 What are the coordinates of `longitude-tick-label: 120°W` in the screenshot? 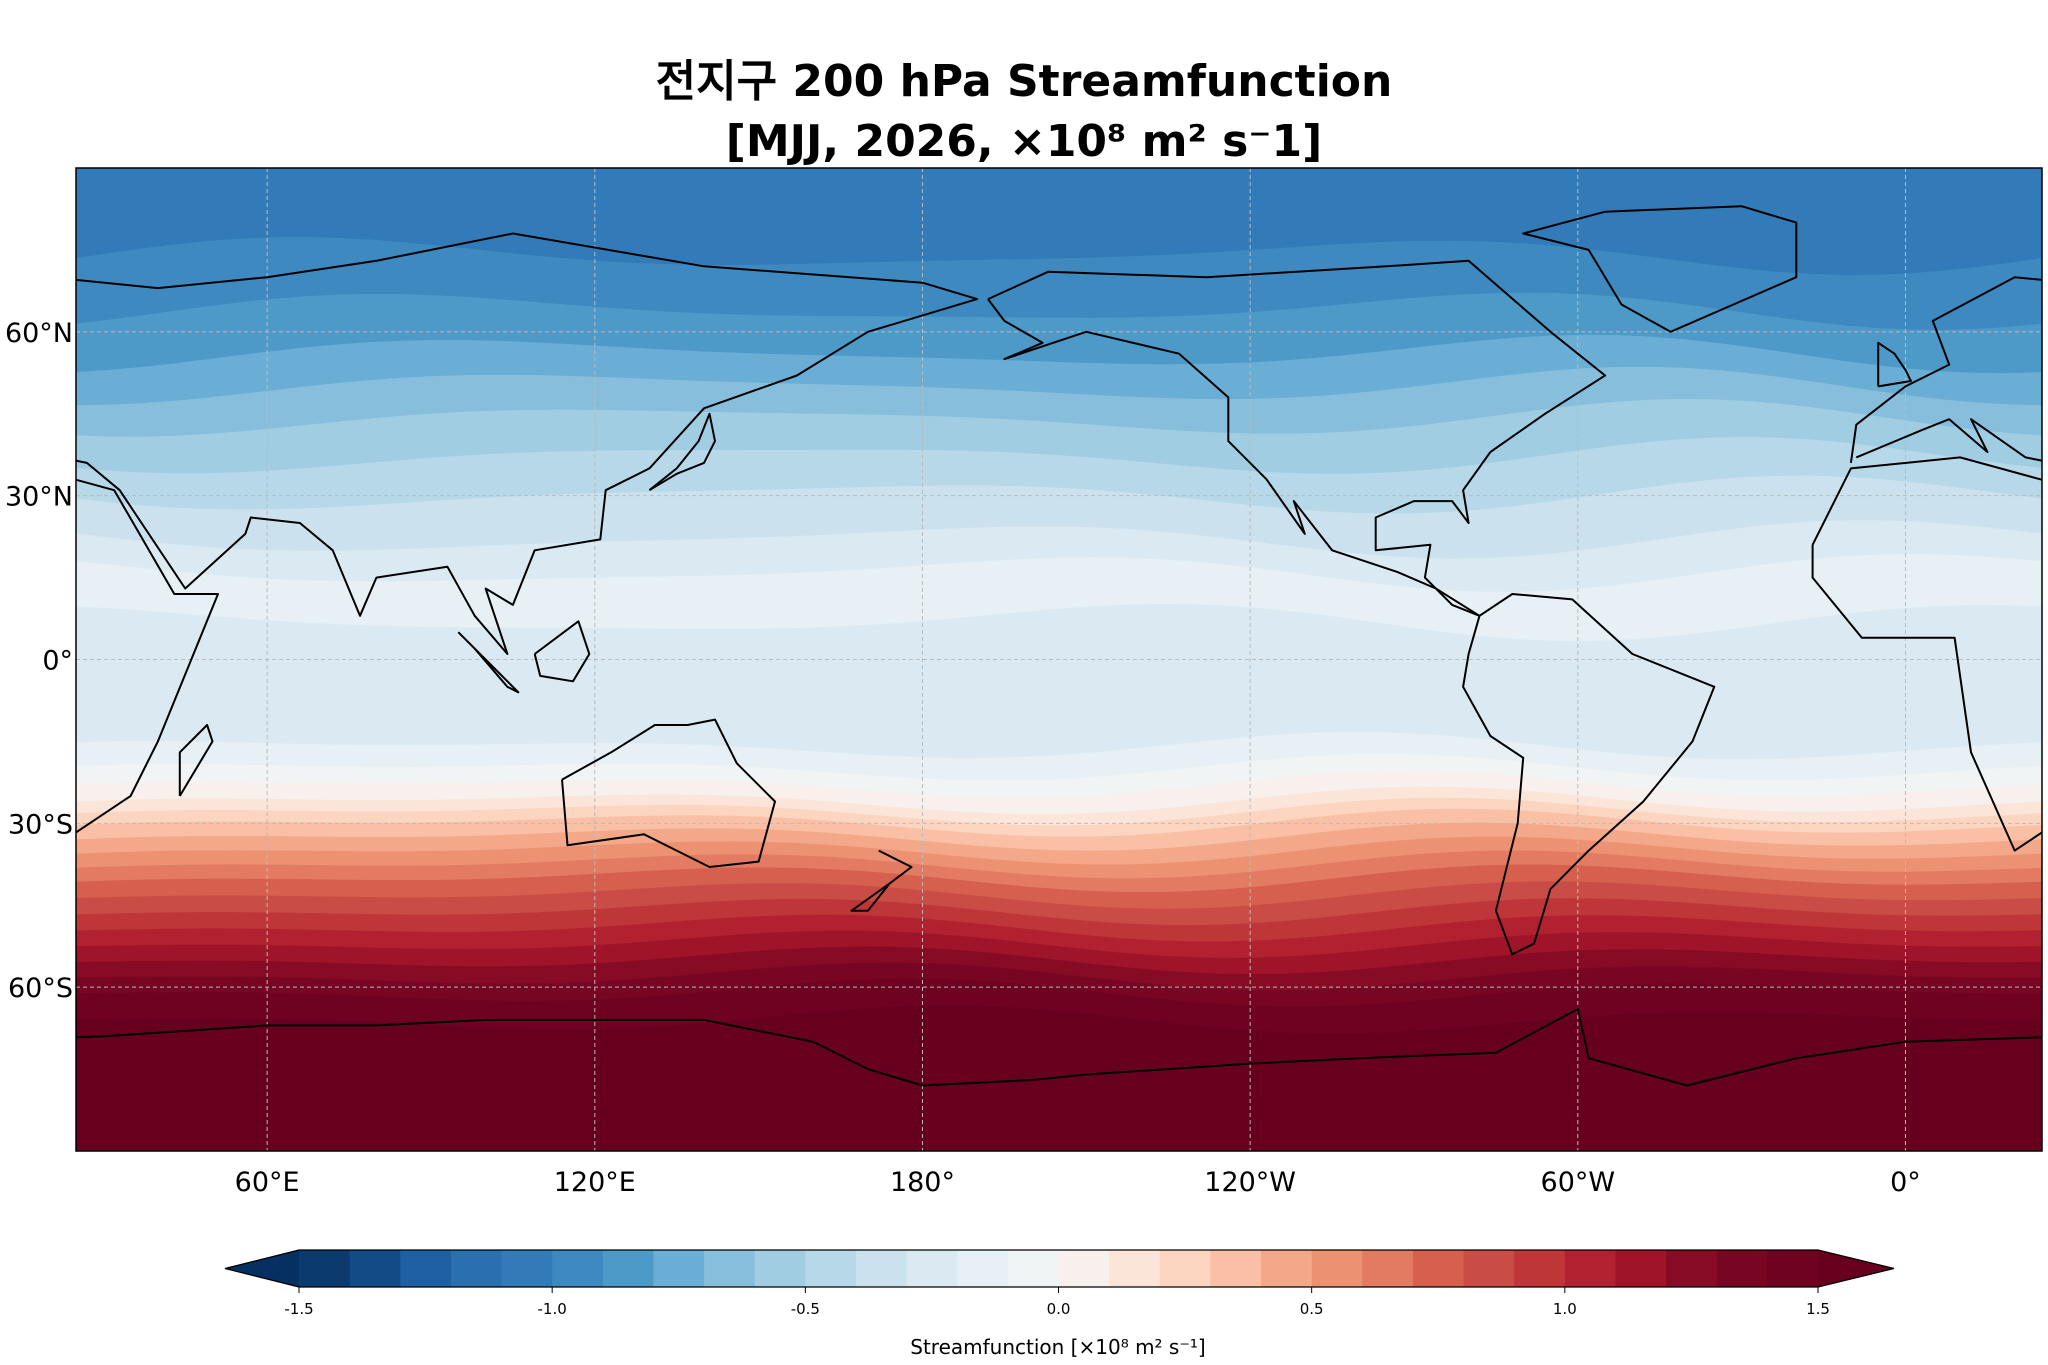 It's located at (1250, 1182).